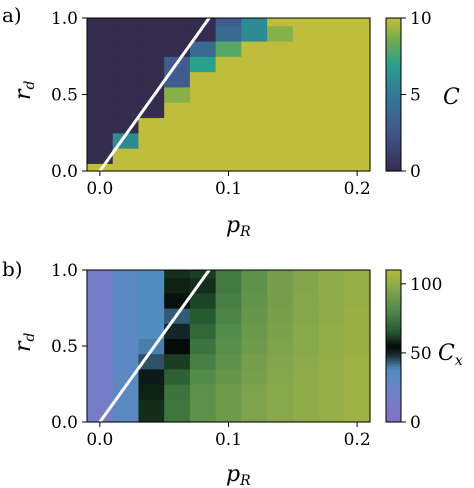 This screenshot has width=474, height=488. What do you see at coordinates (421, 19) in the screenshot?
I see `colorbar-tick-label: 10` at bounding box center [421, 19].